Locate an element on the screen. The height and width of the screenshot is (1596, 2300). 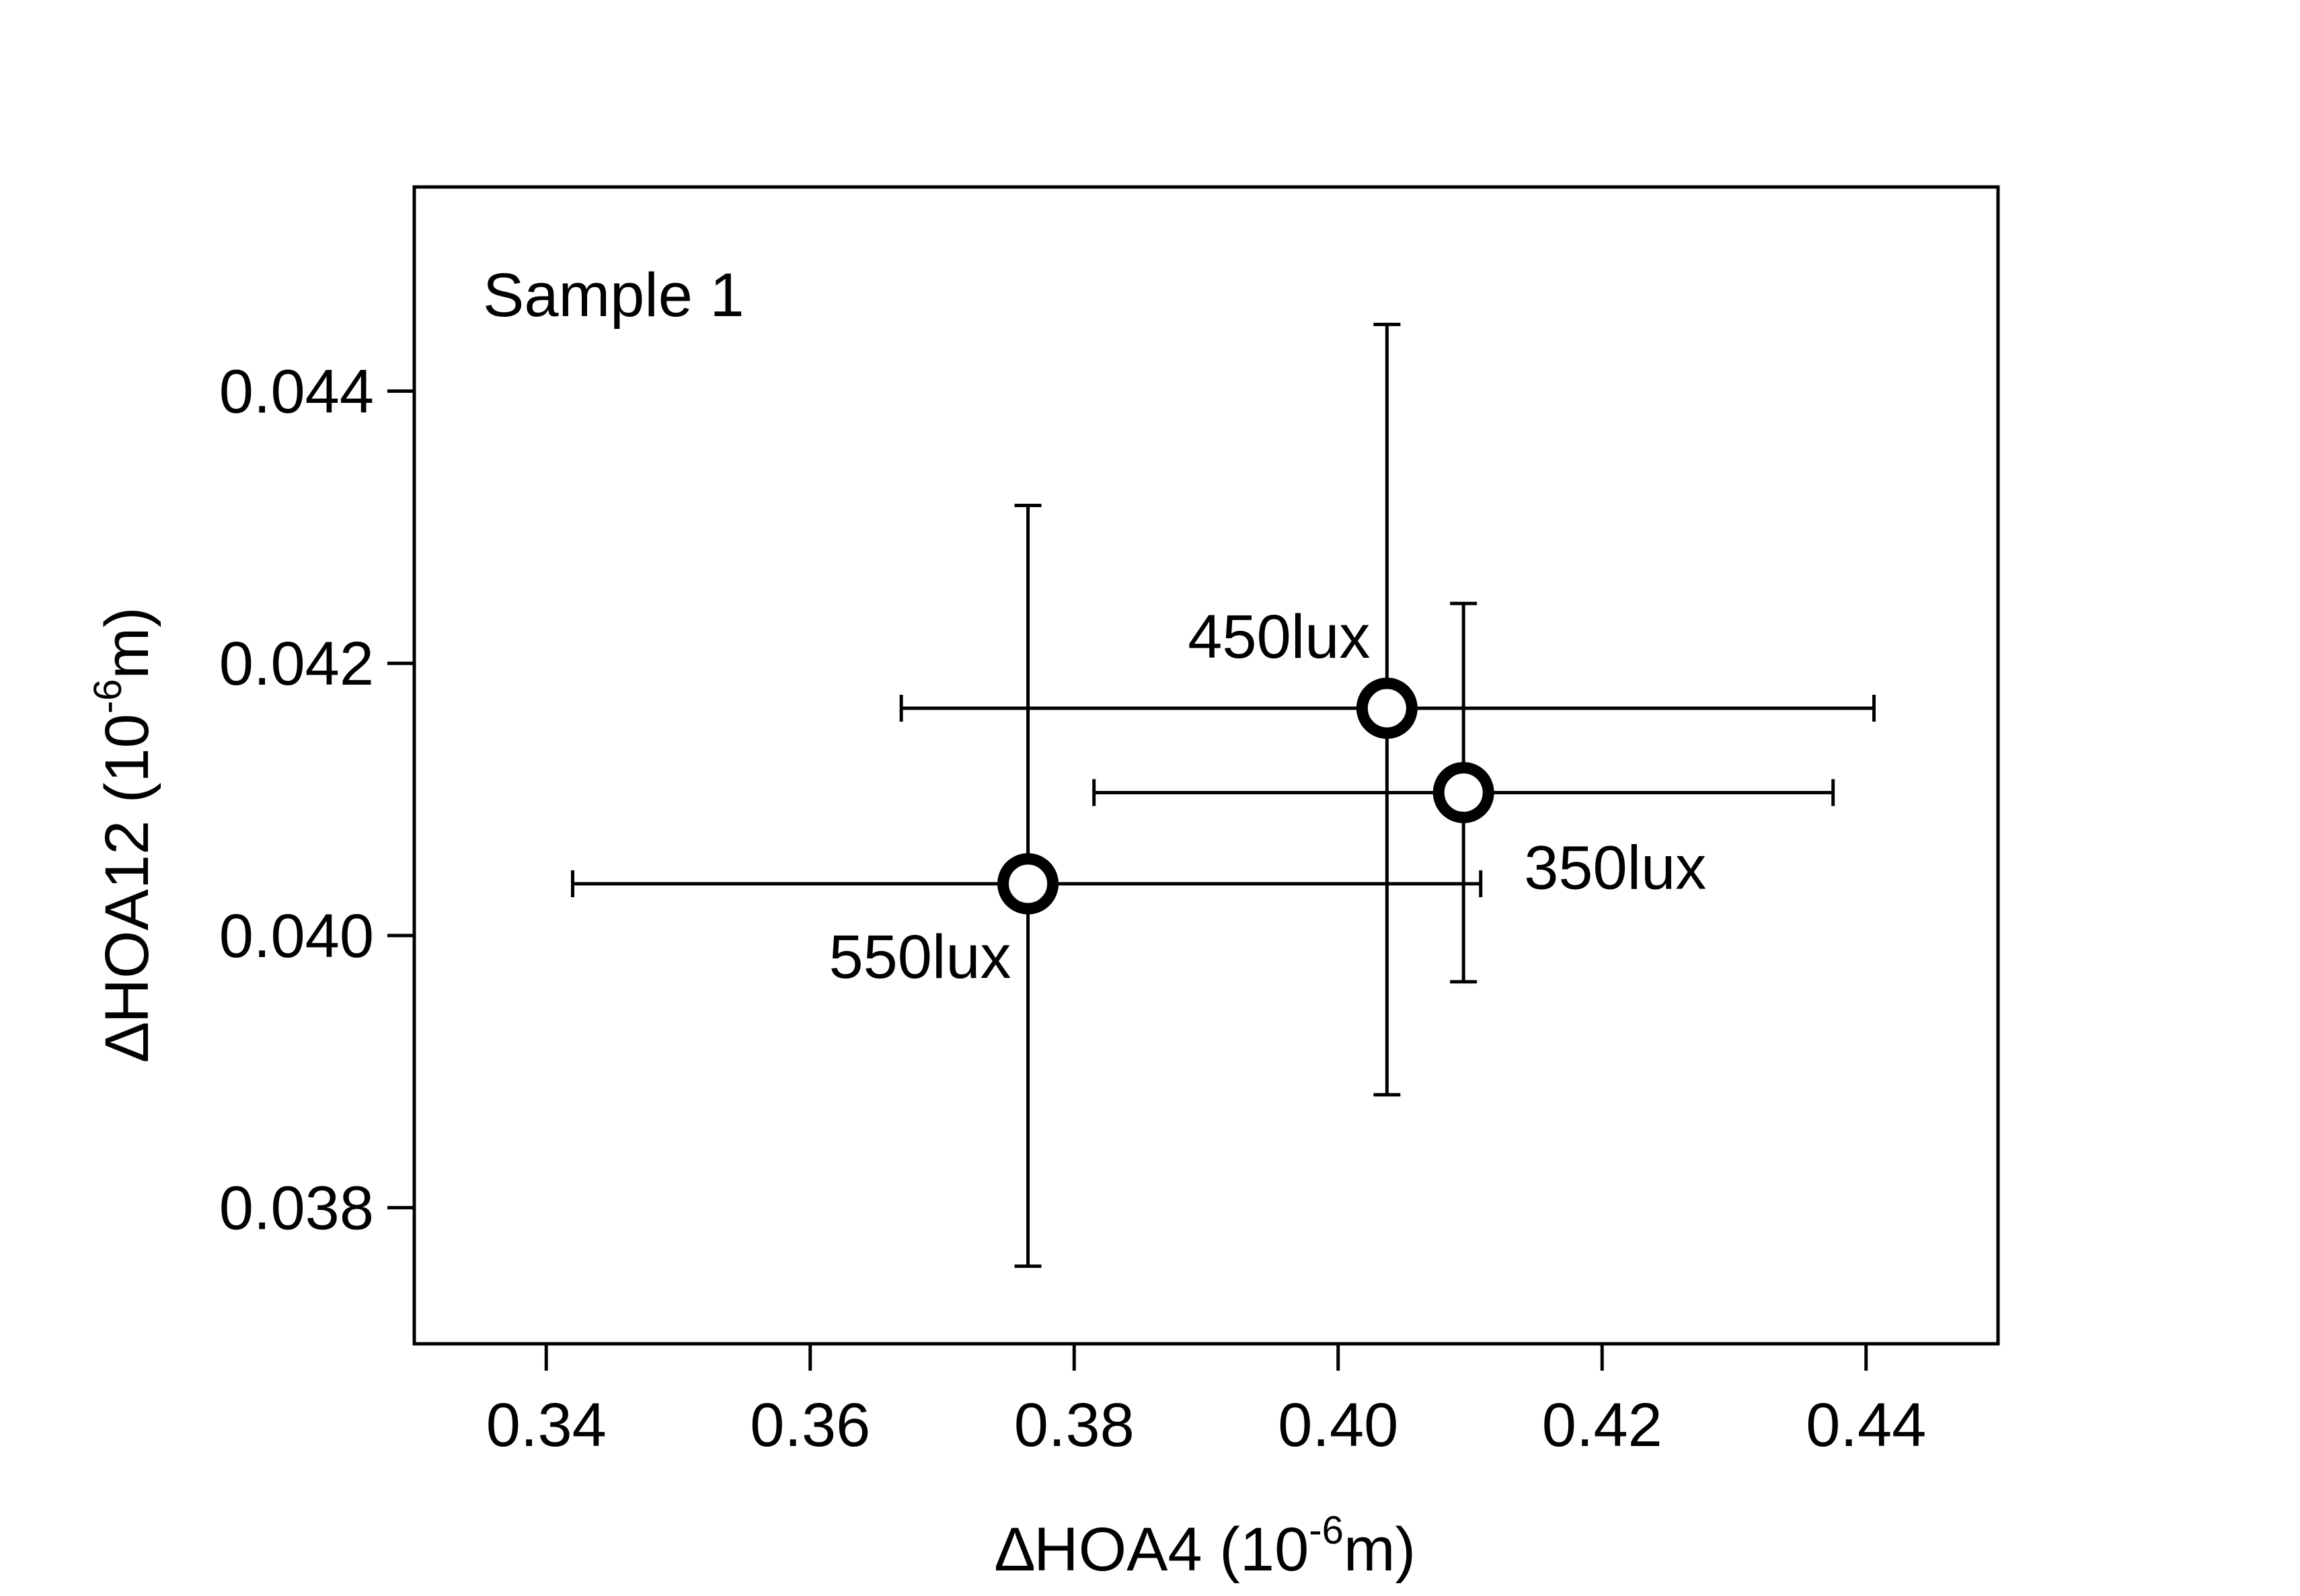
y-axis-label-suffix: m) is located at coordinates (127, 643).